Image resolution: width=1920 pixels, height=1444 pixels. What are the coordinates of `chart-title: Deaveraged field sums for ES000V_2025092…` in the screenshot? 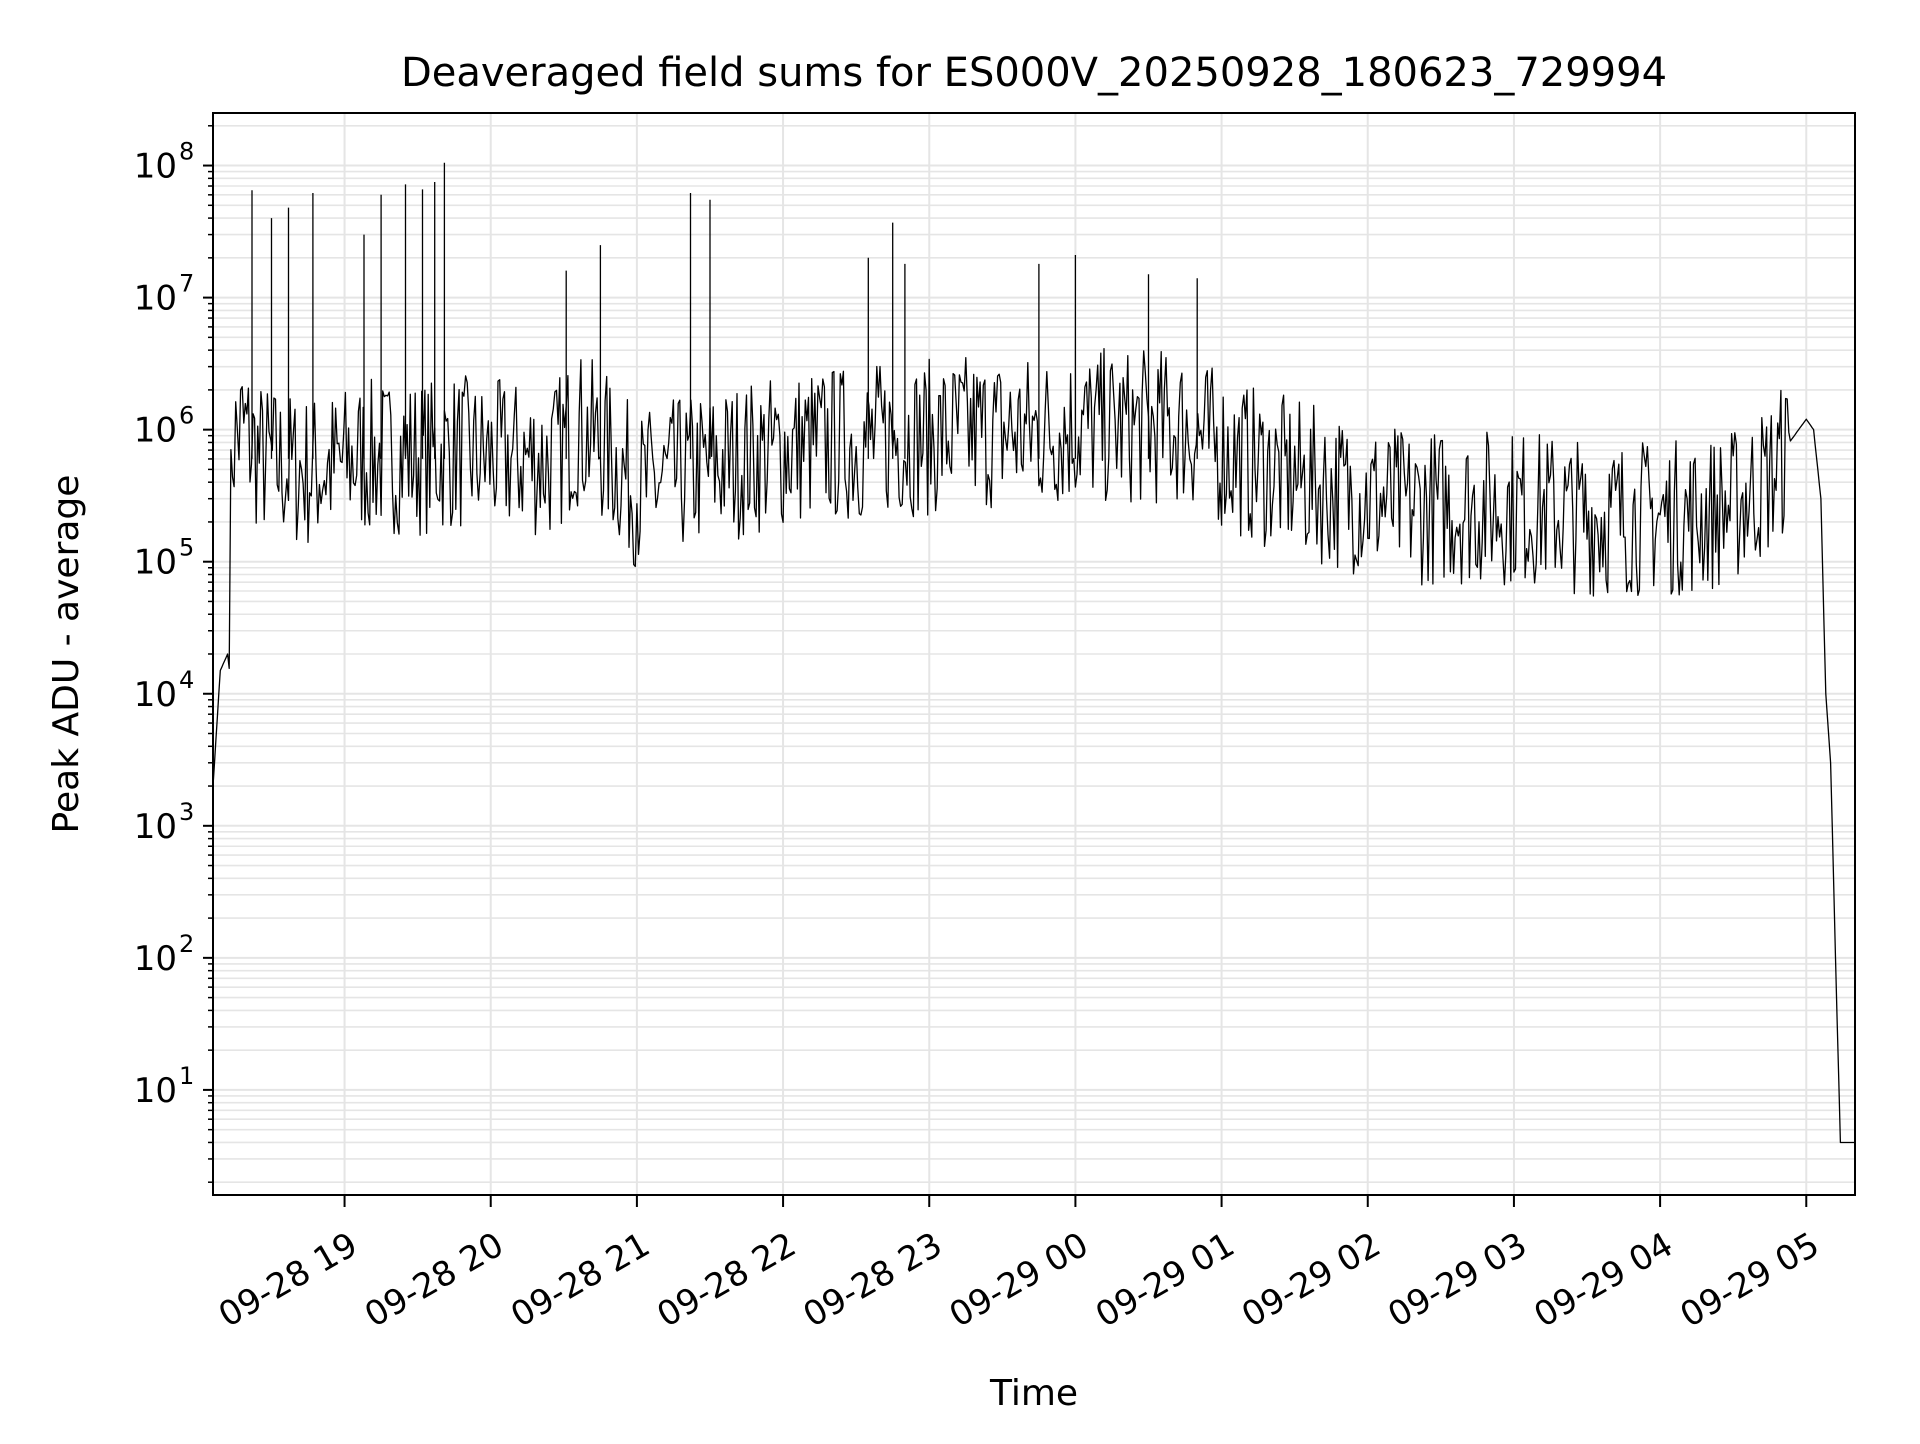 It's located at (1034, 73).